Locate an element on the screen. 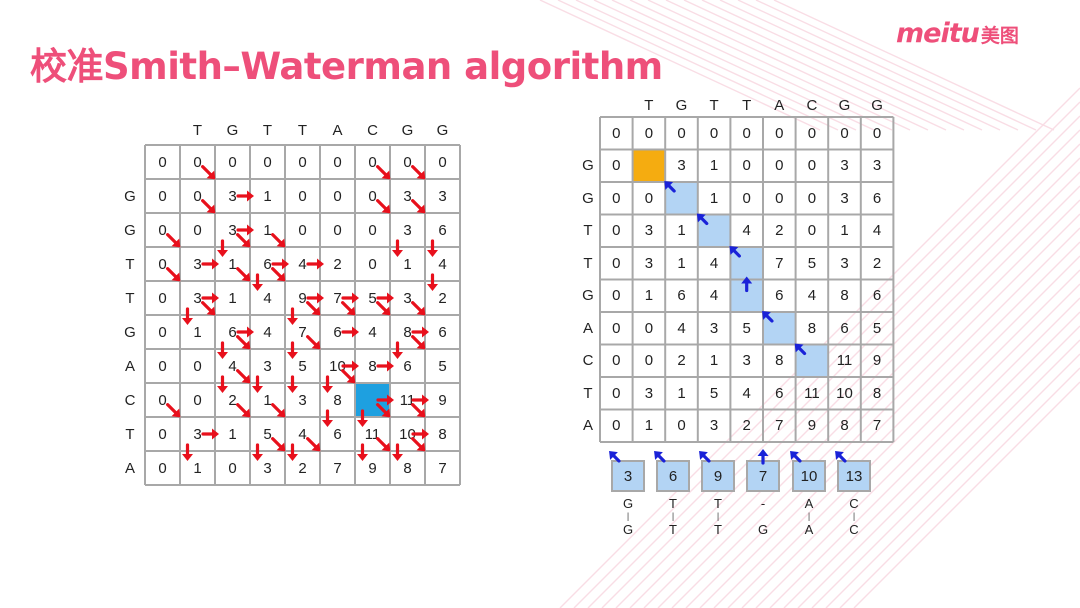  row-header: A is located at coordinates (129, 468).